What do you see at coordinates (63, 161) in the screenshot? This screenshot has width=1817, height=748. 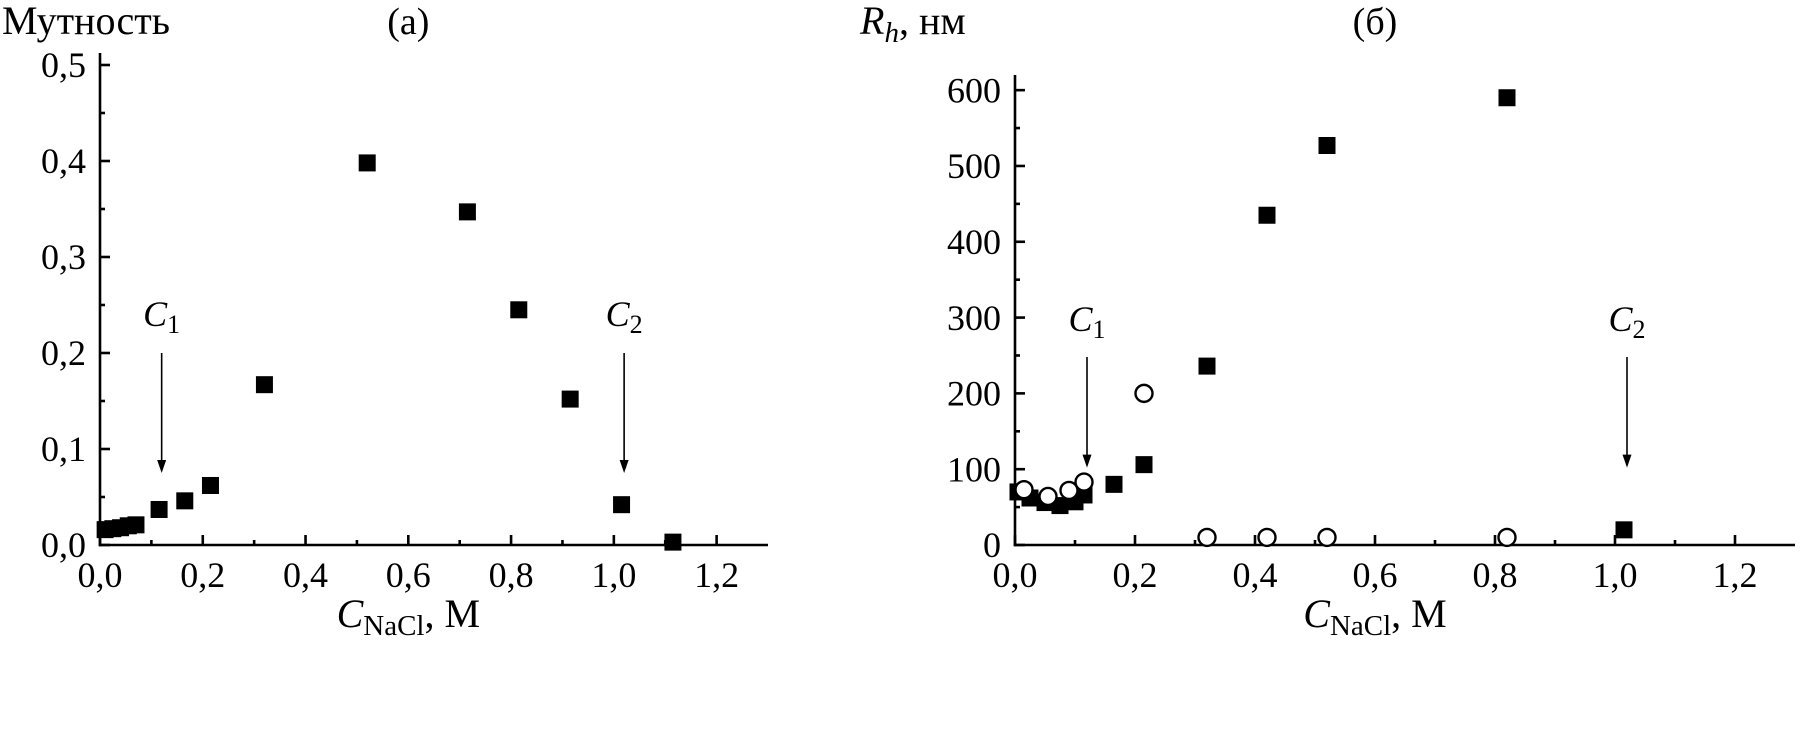 I see `y-tick-label: 0,4` at bounding box center [63, 161].